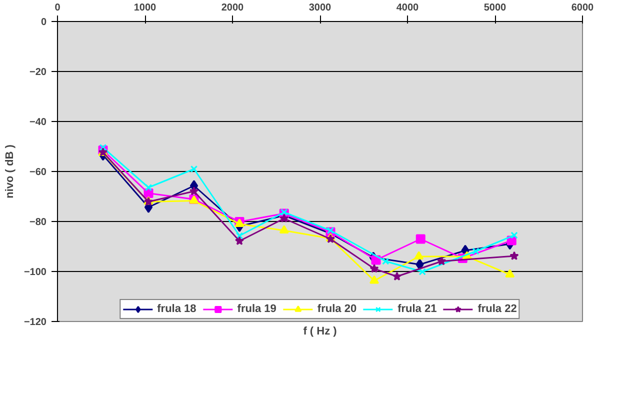  I want to click on x-tick-label: 4000, so click(408, 8).